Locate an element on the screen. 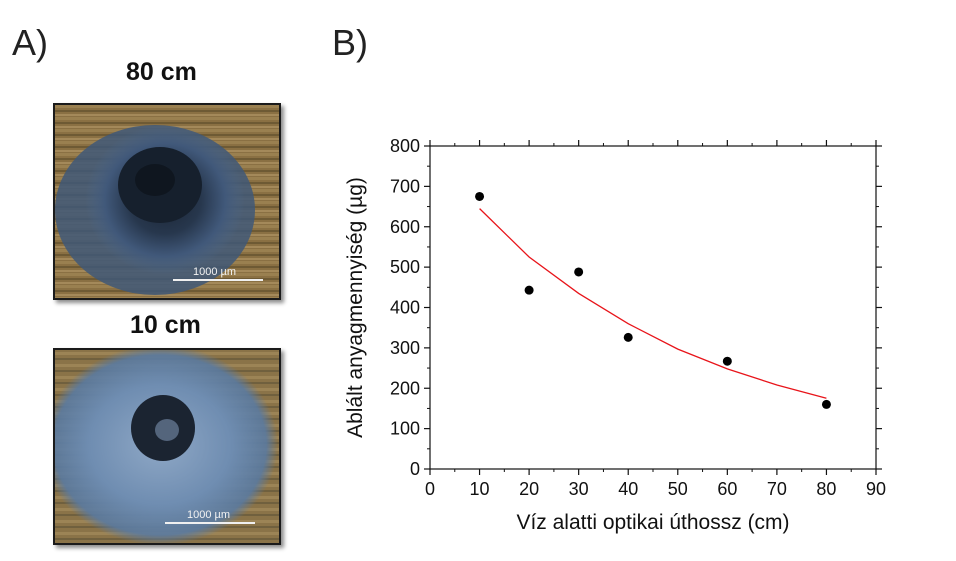  image-title-80cm: 80 cm is located at coordinates (161, 72).